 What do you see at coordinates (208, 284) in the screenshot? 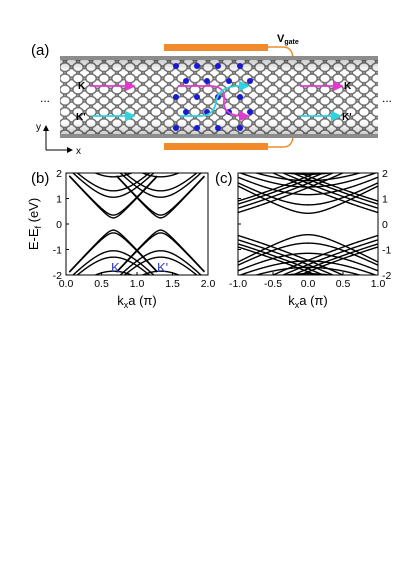
I see `x-tick-label: 2.0` at bounding box center [208, 284].